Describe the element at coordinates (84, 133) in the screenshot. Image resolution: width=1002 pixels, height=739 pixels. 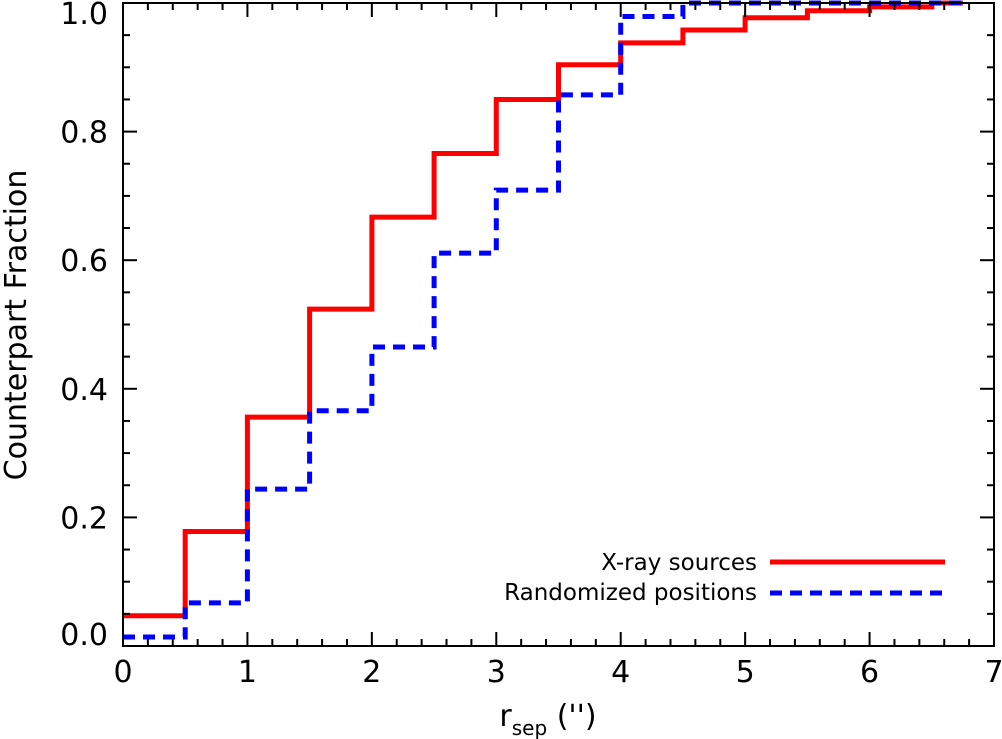
I see `y-tick-label-4: 0.8` at that location.